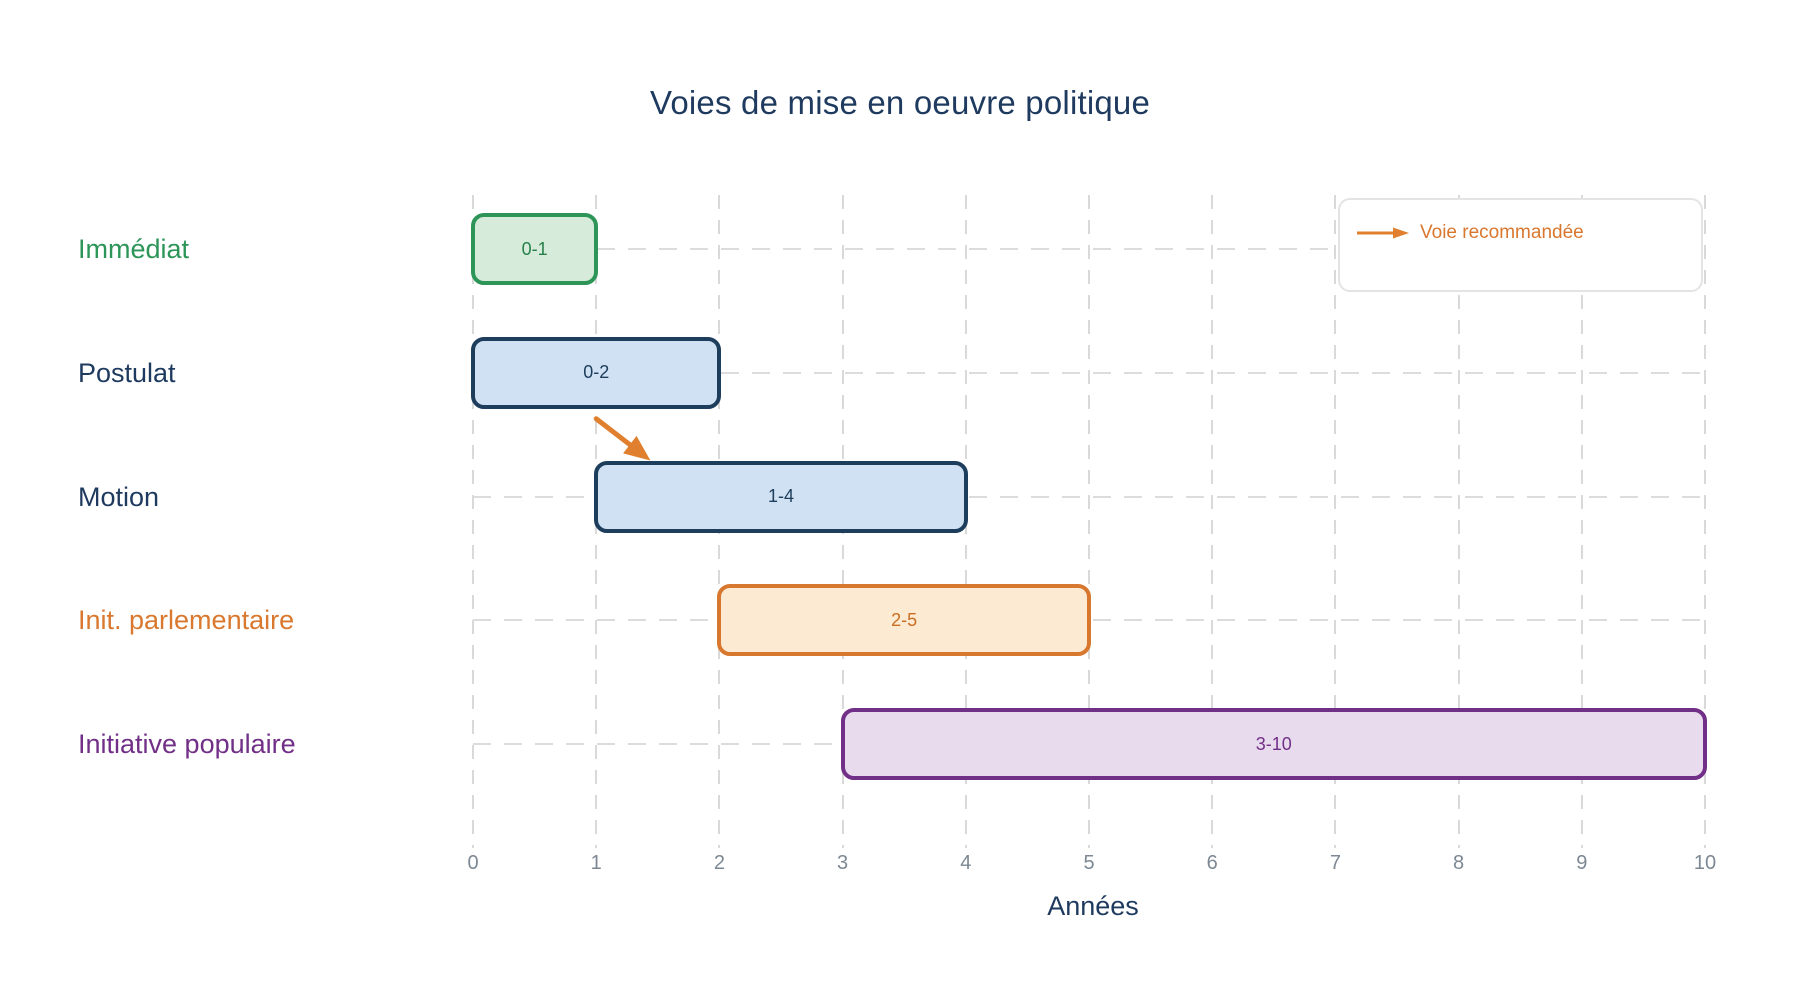 This screenshot has height=1000, width=1800. I want to click on bar-range-label: 3-10, so click(1273, 743).